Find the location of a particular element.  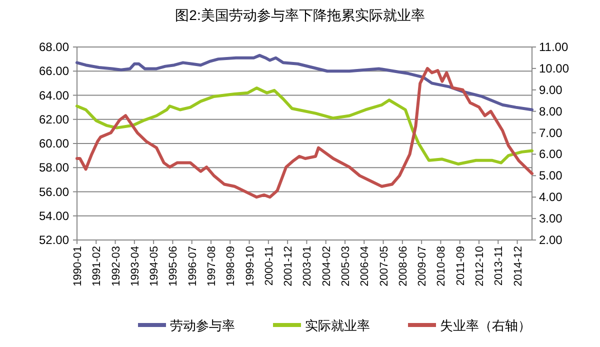

y2-tick-label: 9.00 is located at coordinates (551, 89).